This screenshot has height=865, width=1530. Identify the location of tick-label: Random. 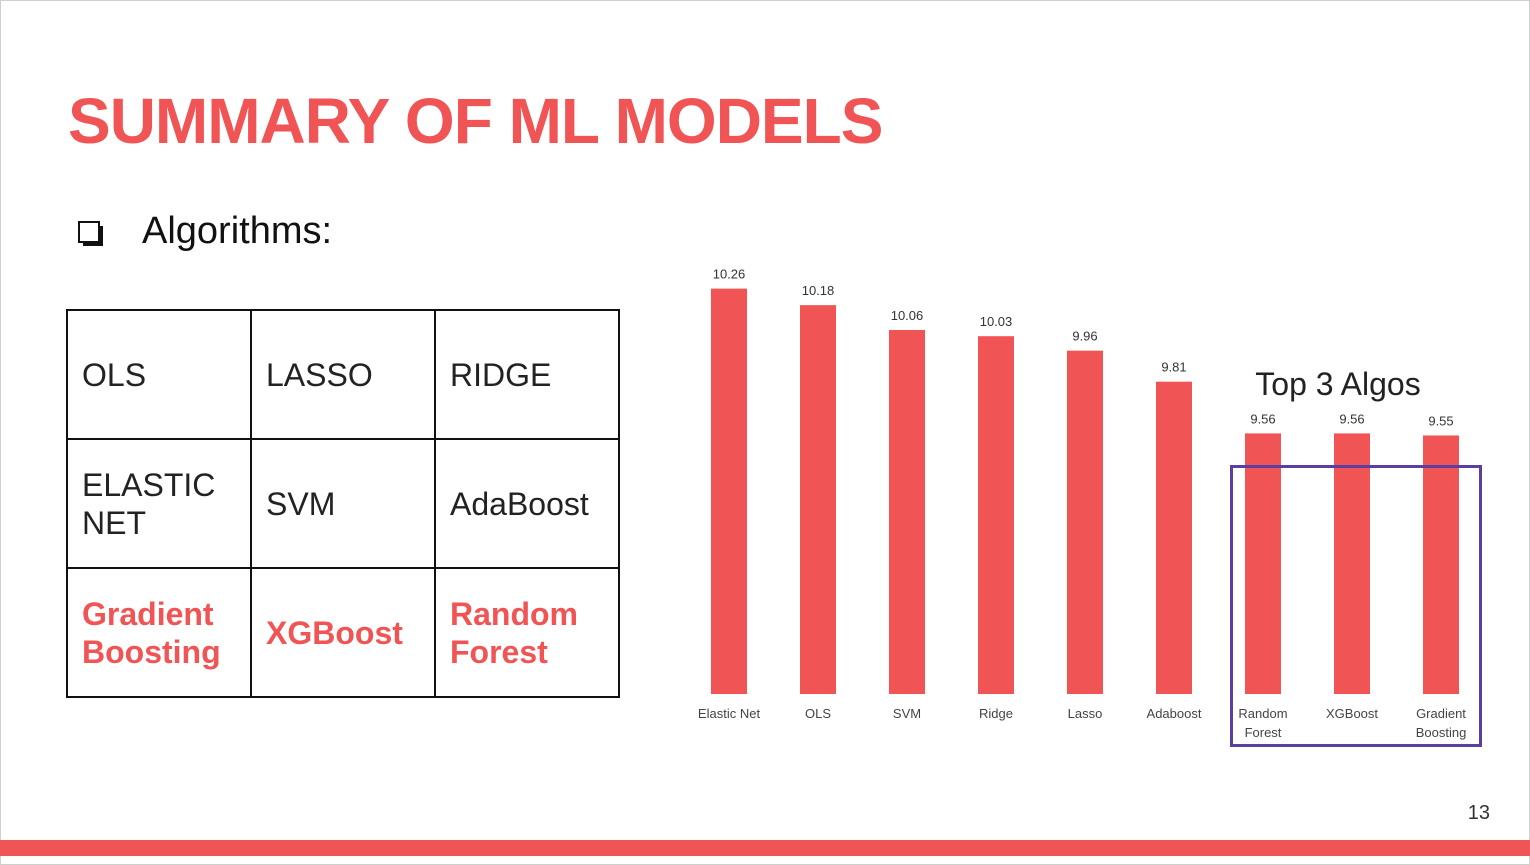
(1262, 713).